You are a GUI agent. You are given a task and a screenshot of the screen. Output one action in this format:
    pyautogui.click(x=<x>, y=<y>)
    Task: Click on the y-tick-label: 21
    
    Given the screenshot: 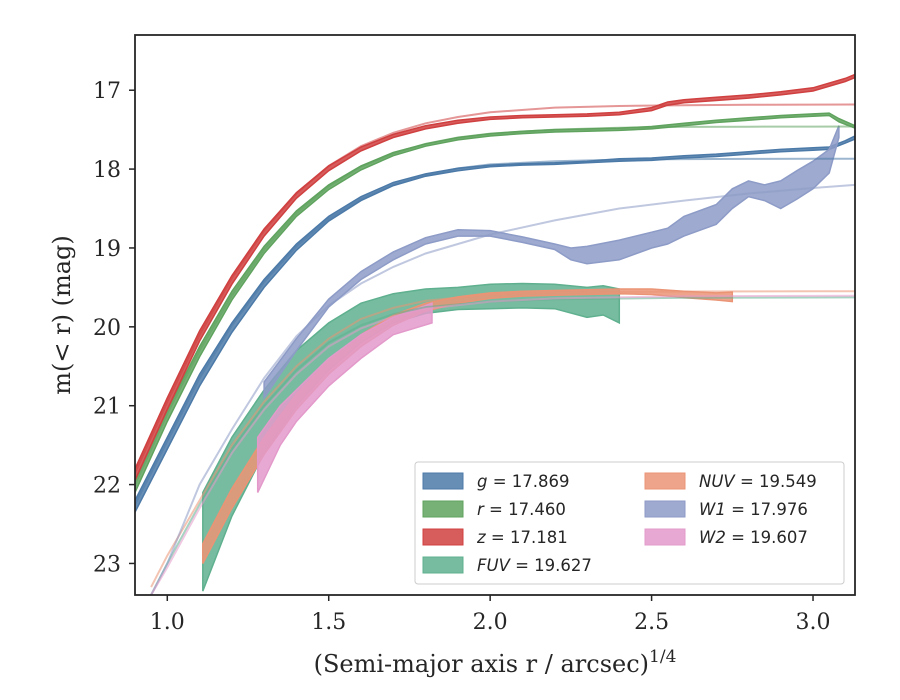 What is the action you would take?
    pyautogui.click(x=107, y=407)
    